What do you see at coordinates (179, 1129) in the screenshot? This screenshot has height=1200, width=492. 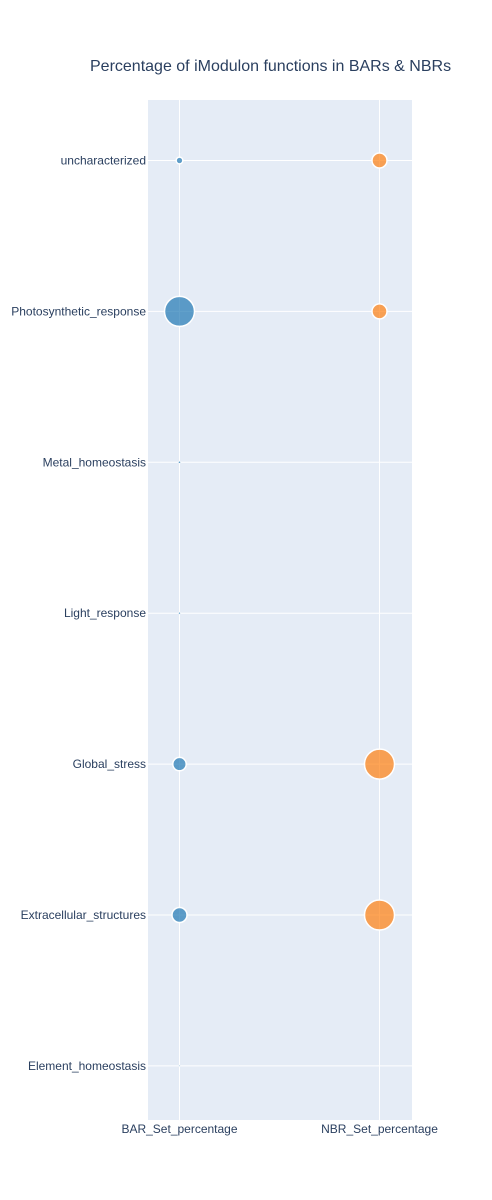 I see `x-tick-label: BAR_Set_percentage` at bounding box center [179, 1129].